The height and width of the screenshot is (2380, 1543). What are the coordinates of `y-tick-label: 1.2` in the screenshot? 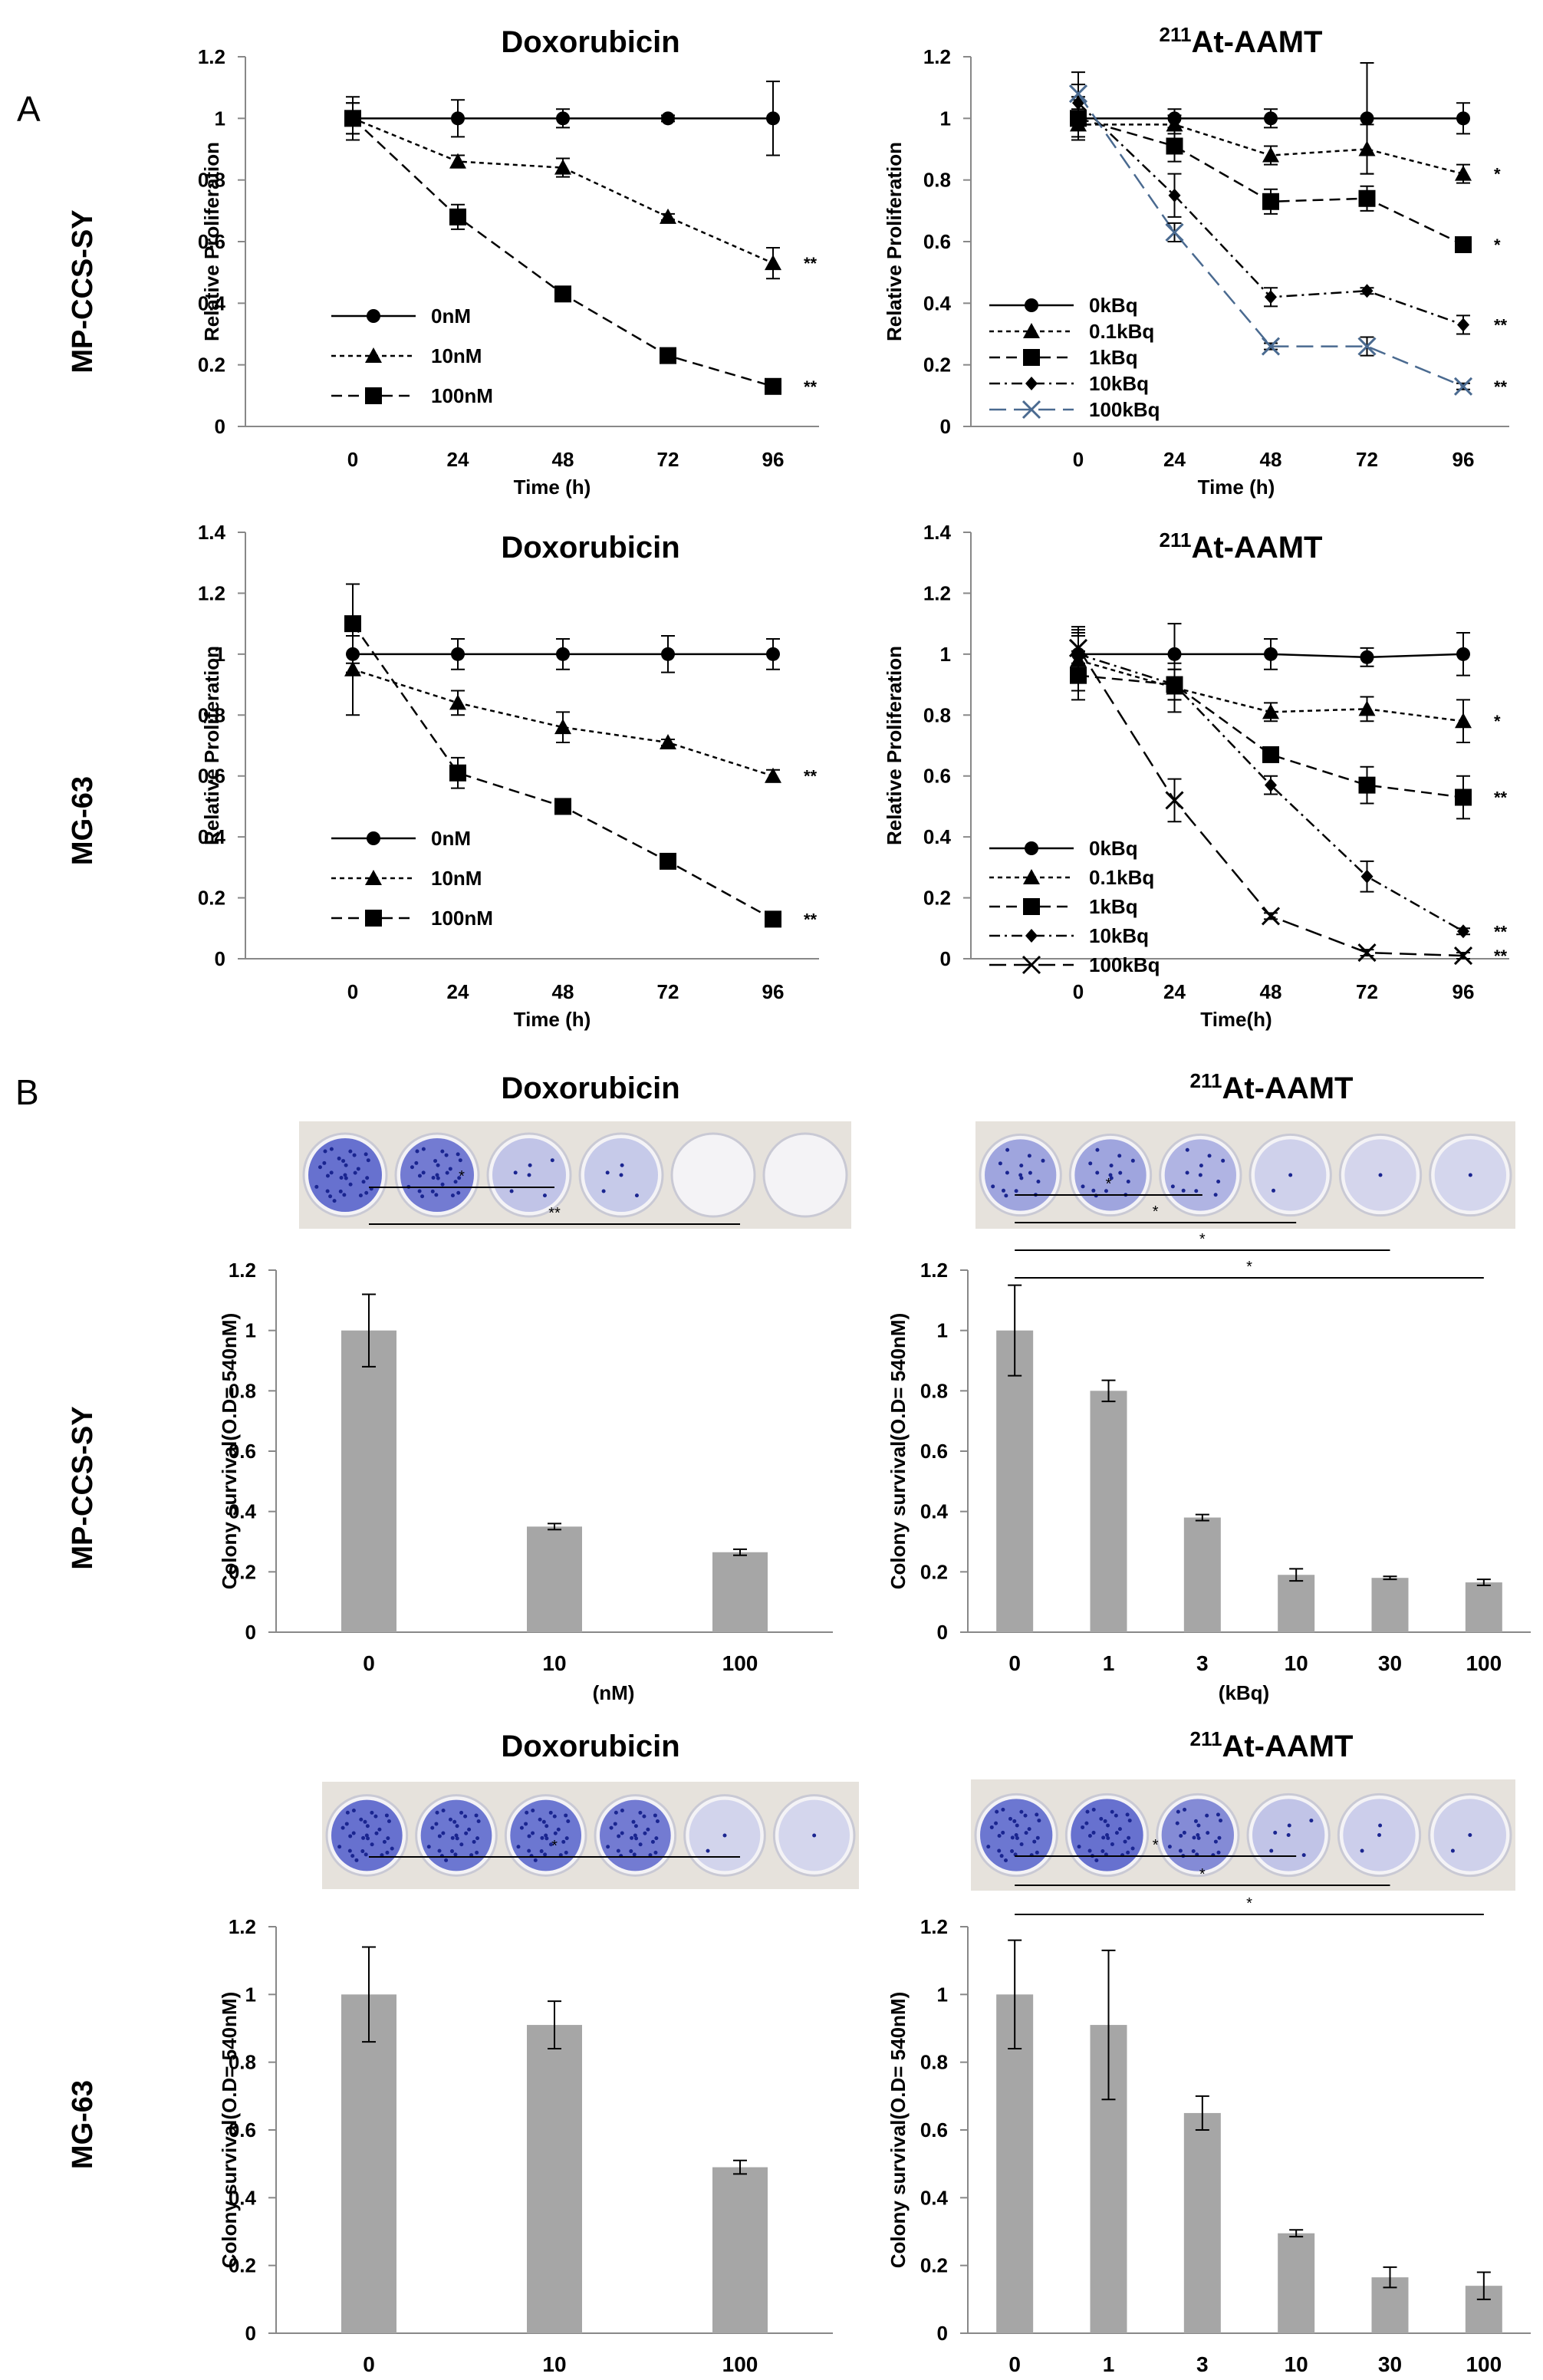 It's located at (934, 1270).